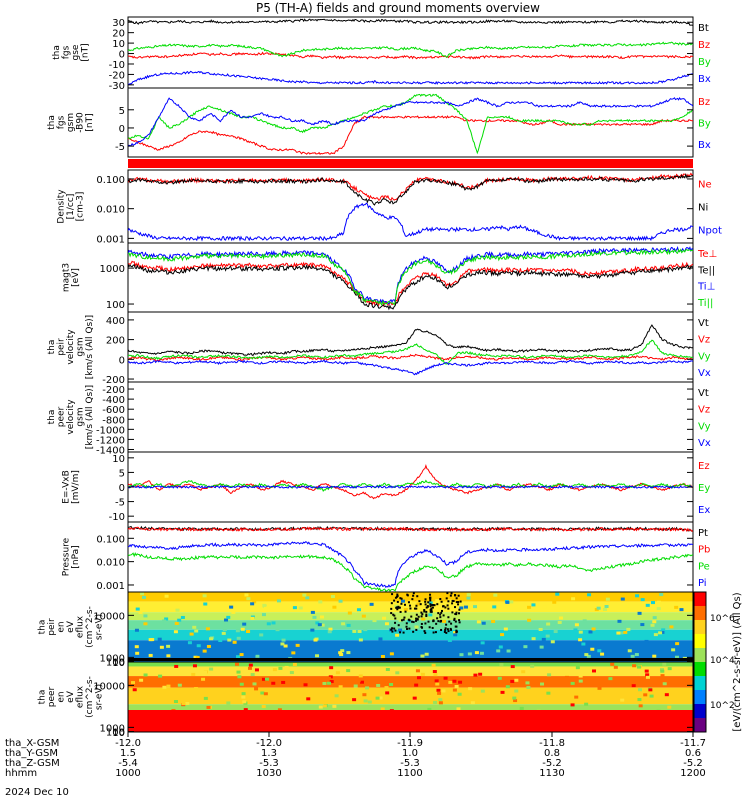 The width and height of the screenshot is (750, 800). I want to click on y-tick-label: -10, so click(117, 517).